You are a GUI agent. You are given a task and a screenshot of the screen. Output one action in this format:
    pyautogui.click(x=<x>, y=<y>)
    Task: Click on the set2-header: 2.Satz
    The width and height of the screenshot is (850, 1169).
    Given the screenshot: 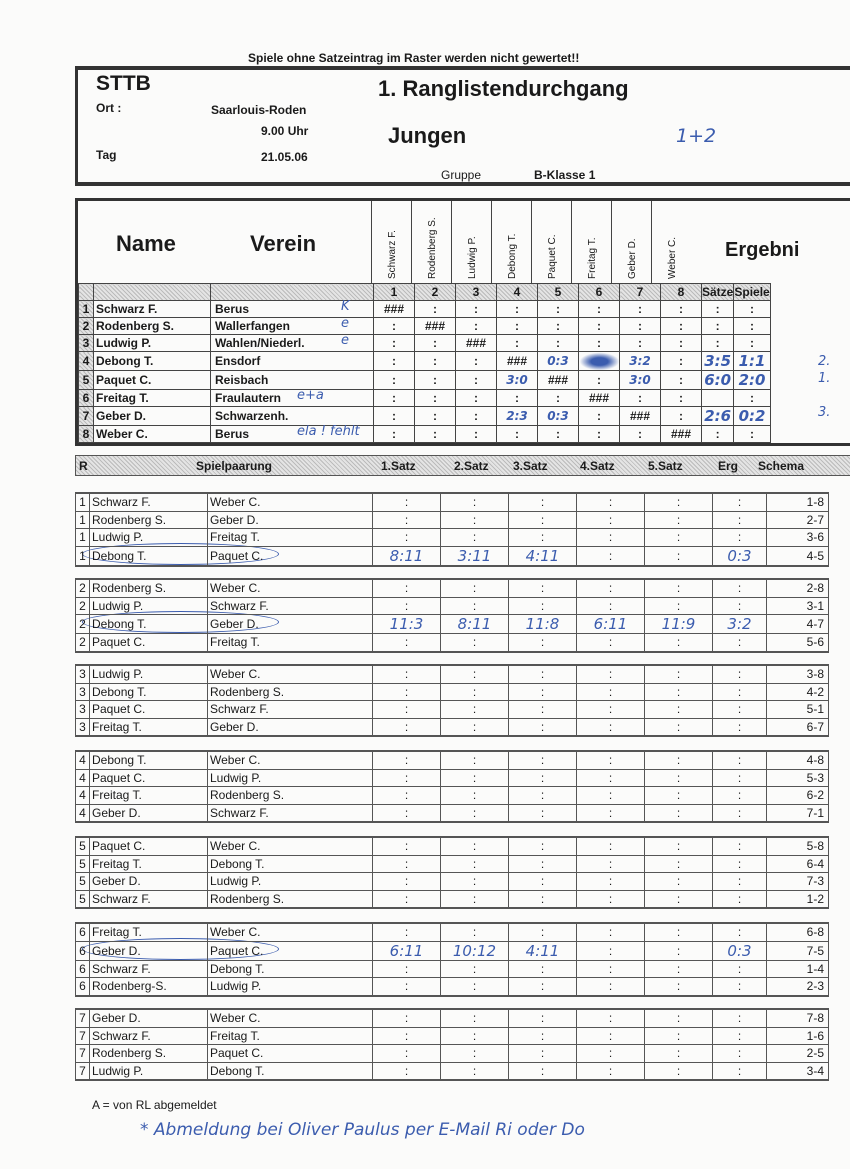 What is the action you would take?
    pyautogui.click(x=471, y=466)
    